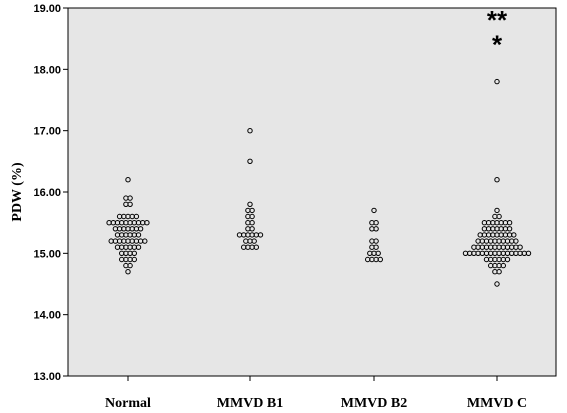 The width and height of the screenshot is (567, 413). What do you see at coordinates (47, 316) in the screenshot?
I see `y-tick-label: 14.00` at bounding box center [47, 316].